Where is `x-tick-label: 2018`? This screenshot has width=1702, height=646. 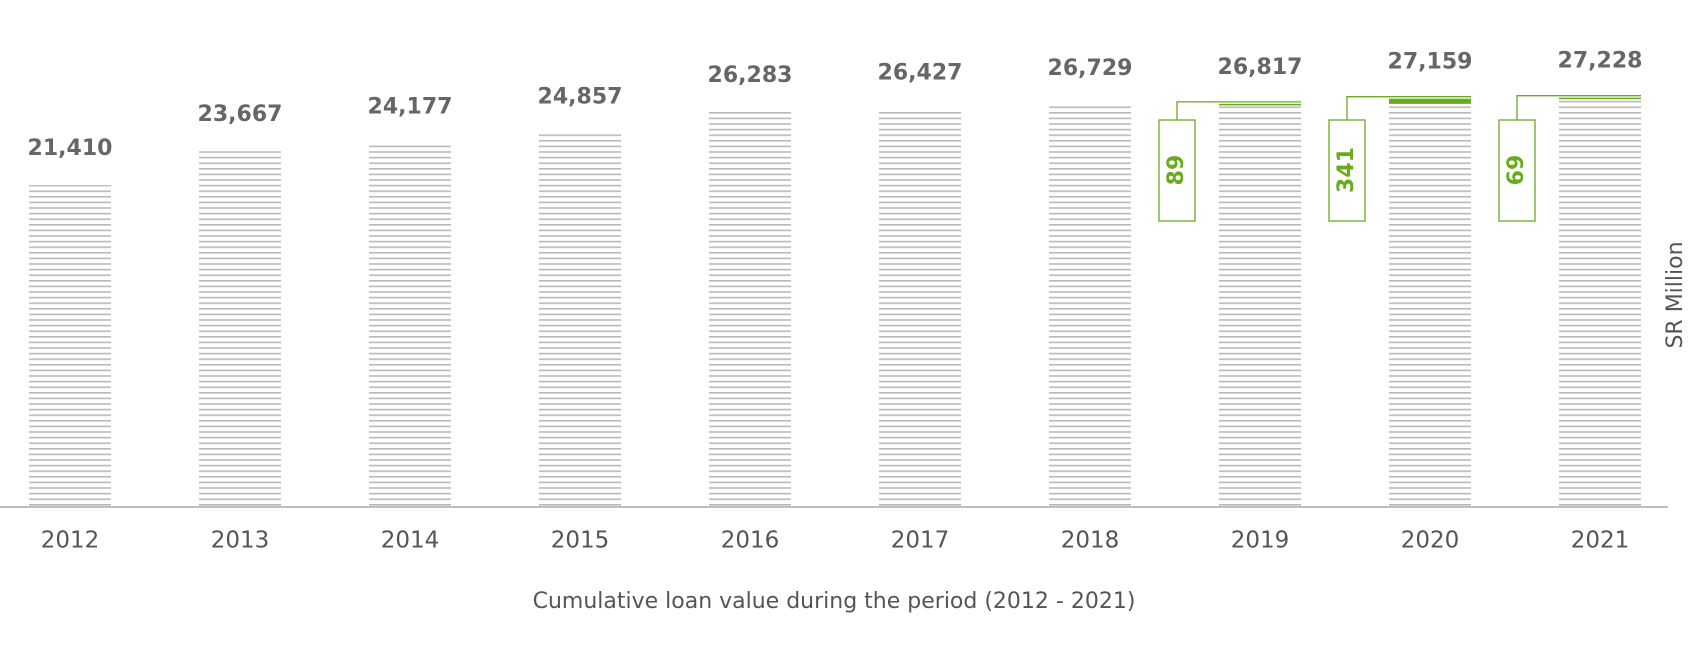
x-tick-label: 2018 is located at coordinates (1090, 541).